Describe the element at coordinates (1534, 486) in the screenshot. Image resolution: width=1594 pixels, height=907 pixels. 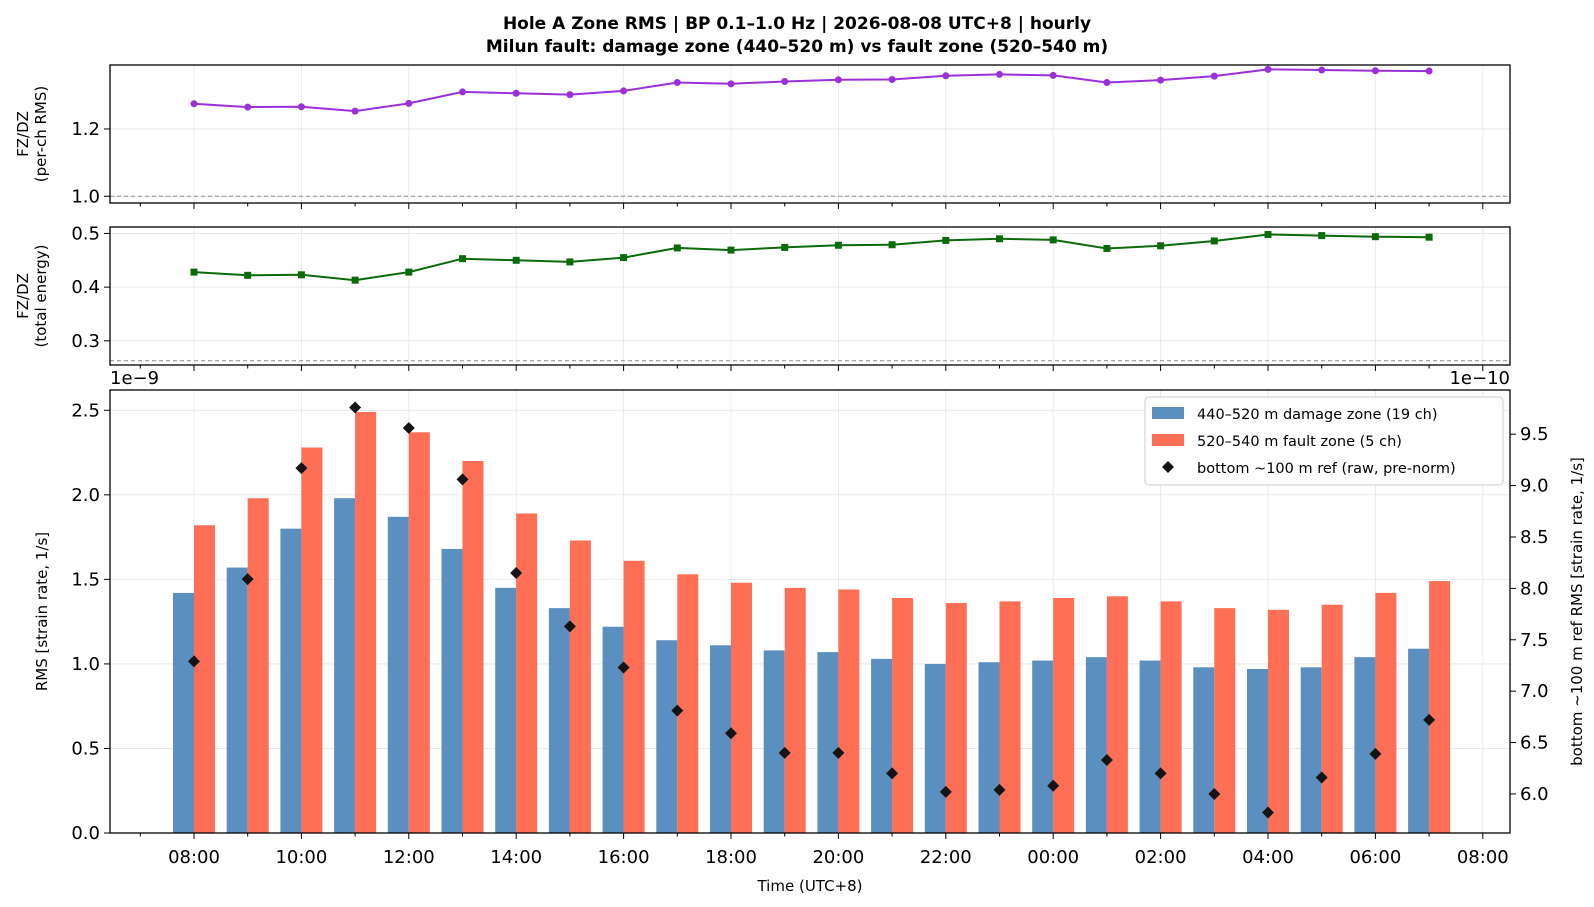
I see `ref-y-tick-label: 9.0` at that location.